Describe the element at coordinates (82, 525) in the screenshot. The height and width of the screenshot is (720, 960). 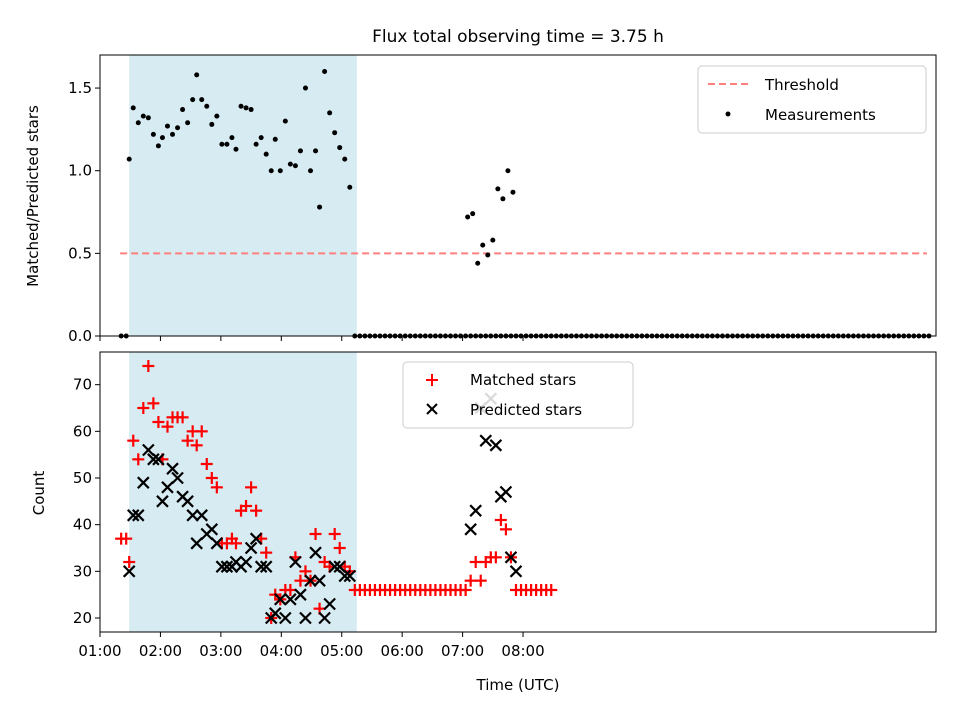
I see `y-tick-label: 40` at that location.